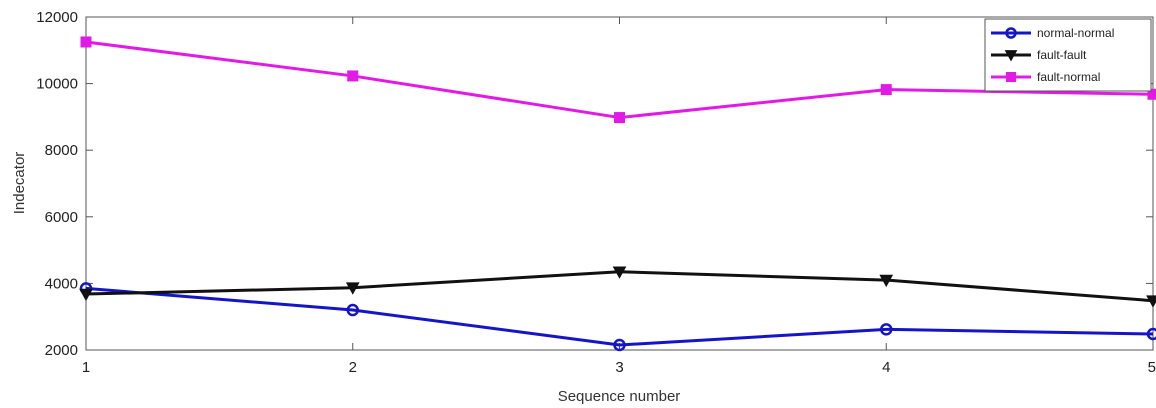 The width and height of the screenshot is (1156, 408). I want to click on legend-item: normal-normal, so click(1052, 33).